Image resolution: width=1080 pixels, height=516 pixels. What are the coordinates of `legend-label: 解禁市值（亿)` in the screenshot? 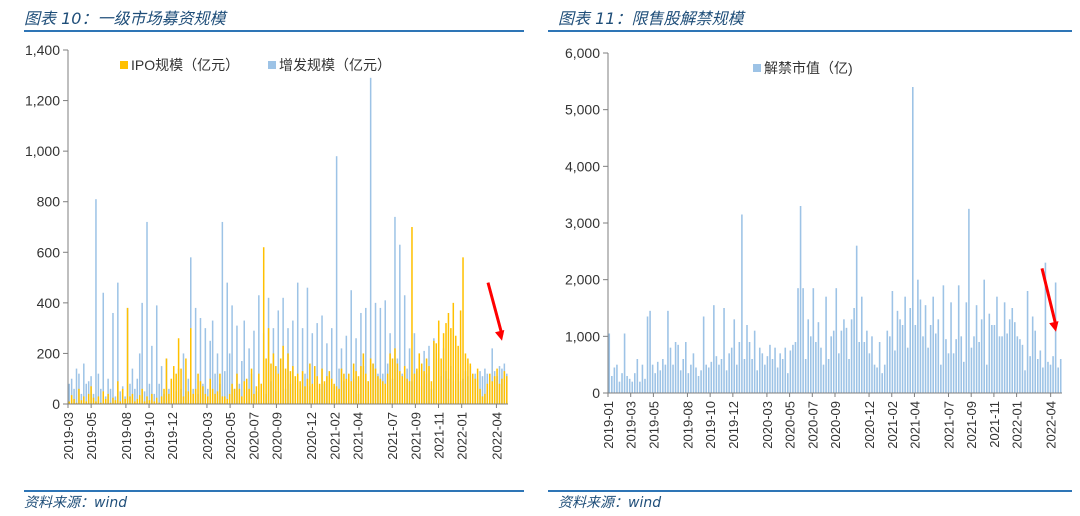 It's located at (808, 68).